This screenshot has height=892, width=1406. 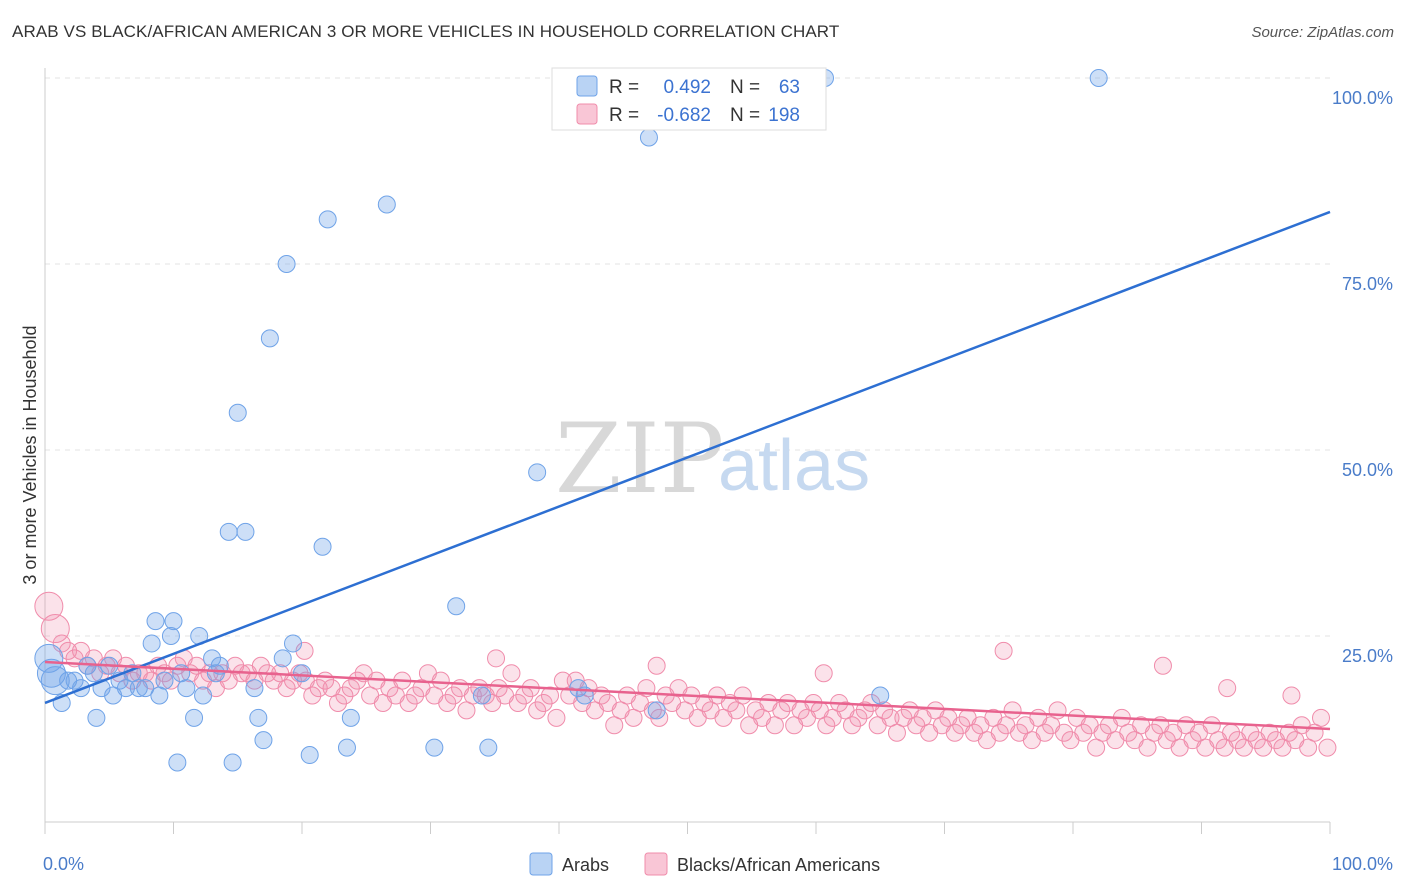 I want to click on stats-swatch-arabs, so click(x=587, y=86).